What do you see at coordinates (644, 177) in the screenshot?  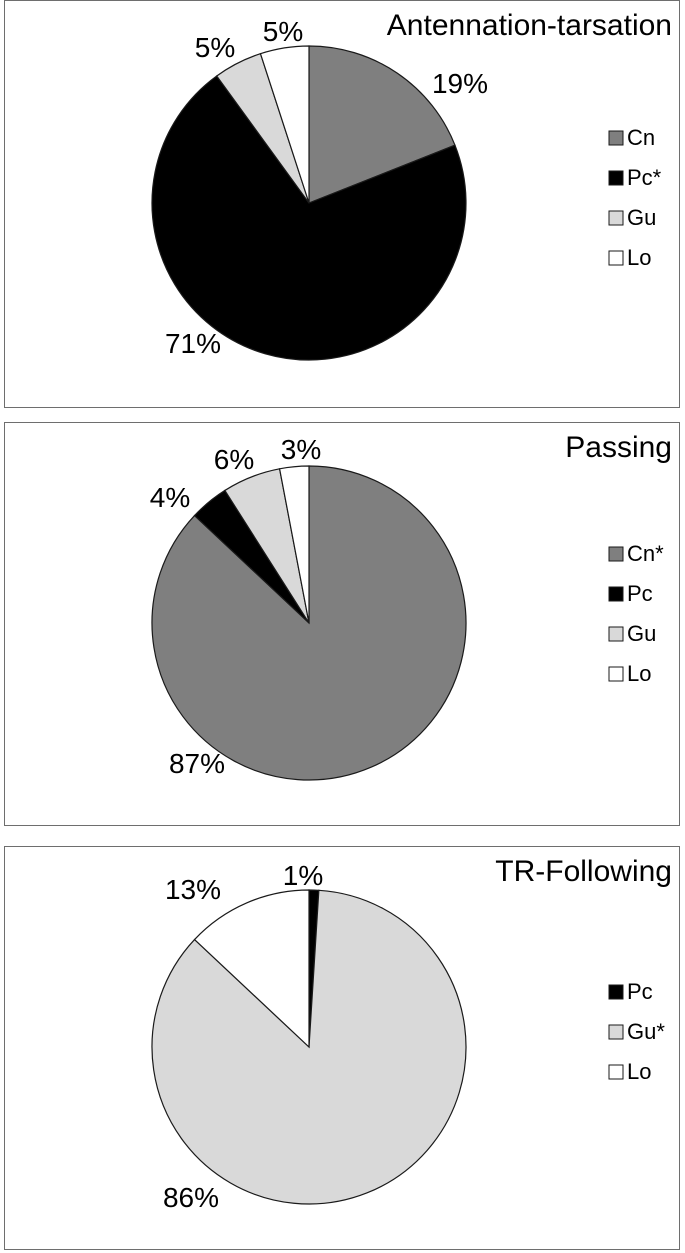 I see `legend-label: Pc*` at bounding box center [644, 177].